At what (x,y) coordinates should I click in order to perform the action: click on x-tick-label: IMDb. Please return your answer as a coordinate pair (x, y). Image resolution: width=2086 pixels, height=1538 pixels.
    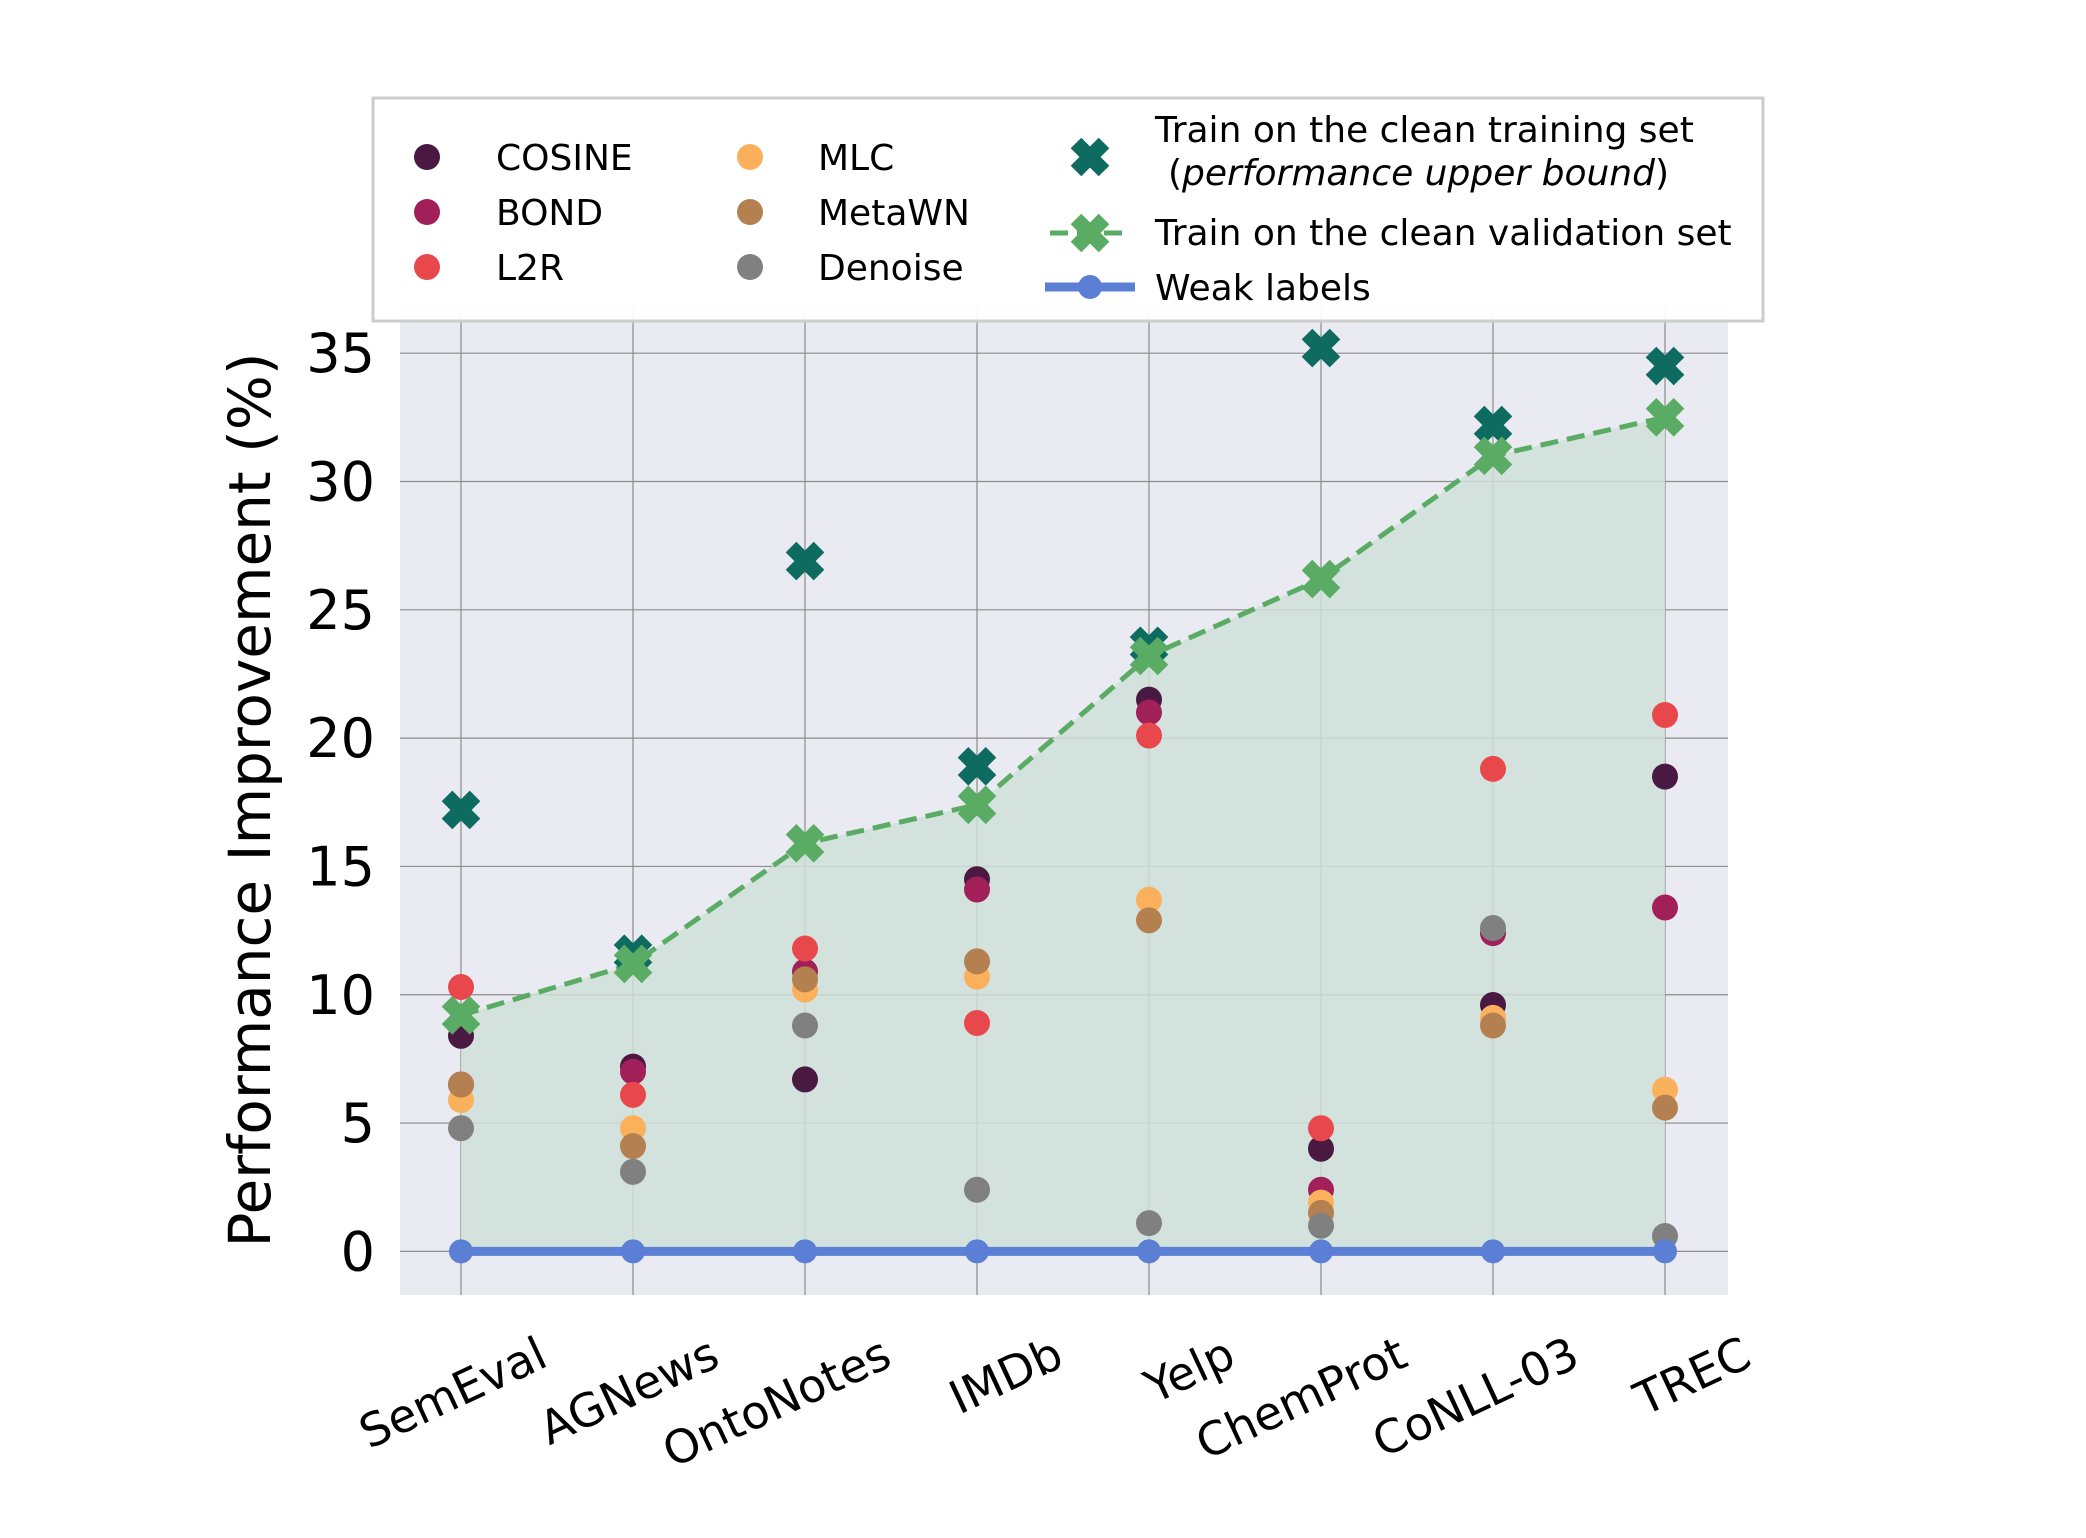
    Looking at the image, I should click on (1006, 1375).